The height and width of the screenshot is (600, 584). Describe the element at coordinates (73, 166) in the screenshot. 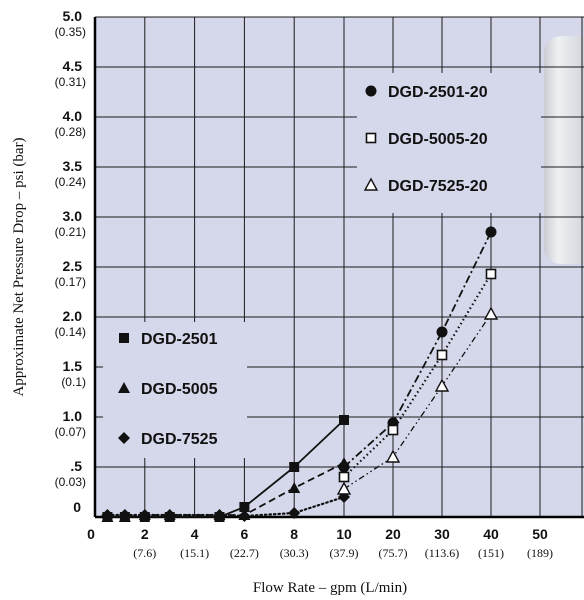

I see `y-tick-label: 3.5` at that location.